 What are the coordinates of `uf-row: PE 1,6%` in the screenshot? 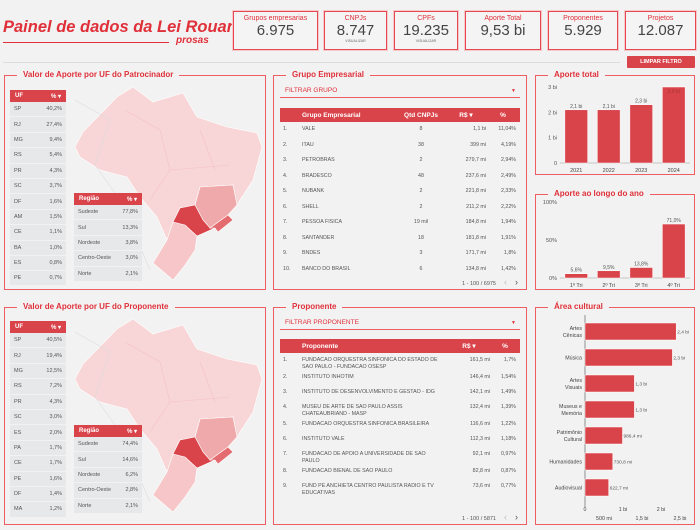 It's located at (38, 479).